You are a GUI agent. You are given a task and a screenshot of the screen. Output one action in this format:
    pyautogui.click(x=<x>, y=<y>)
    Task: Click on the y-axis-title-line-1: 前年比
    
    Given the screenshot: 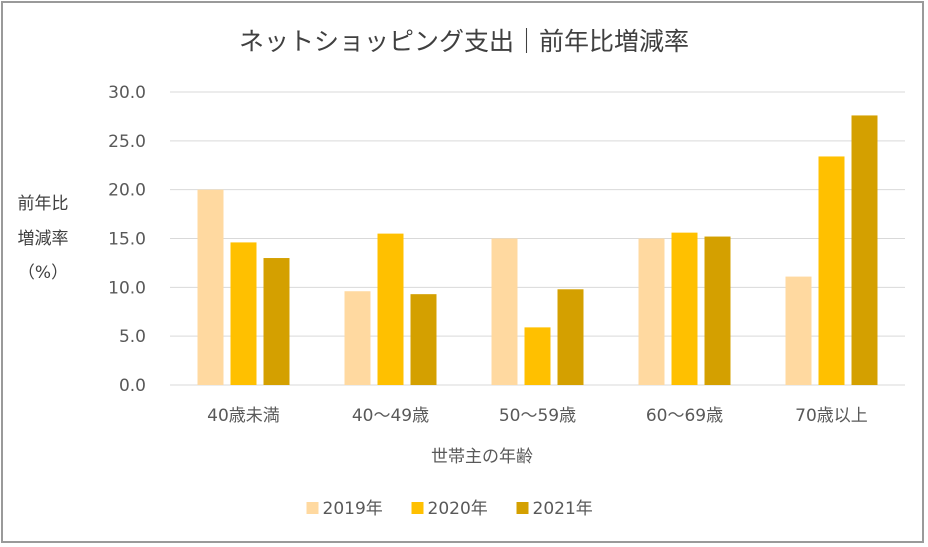 What is the action you would take?
    pyautogui.click(x=43, y=204)
    